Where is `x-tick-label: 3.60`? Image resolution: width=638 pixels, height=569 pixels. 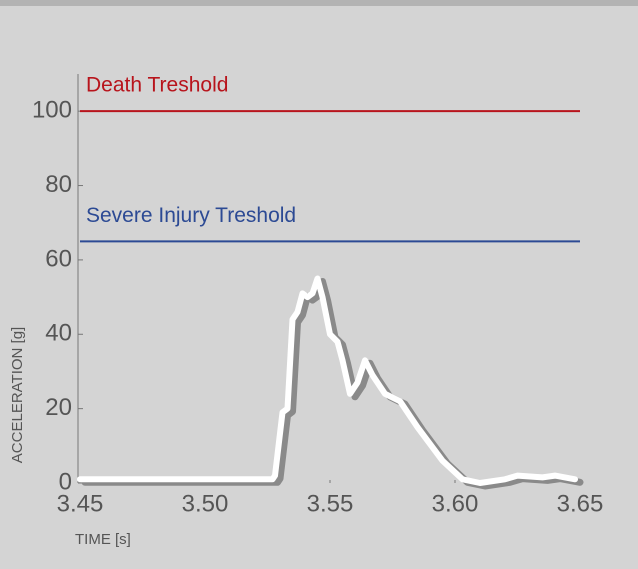 x-tick-label: 3.60 is located at coordinates (455, 503).